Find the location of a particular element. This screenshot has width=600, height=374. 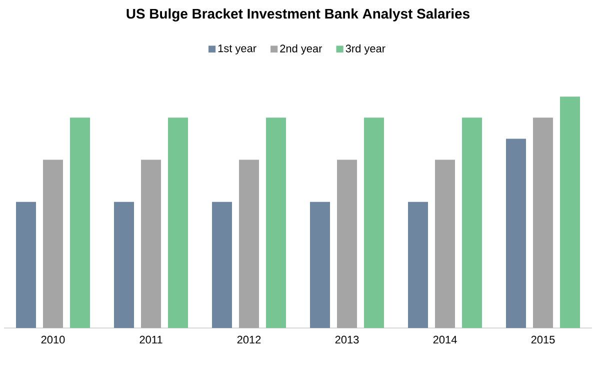

x-tick-label: 2013 is located at coordinates (347, 340).